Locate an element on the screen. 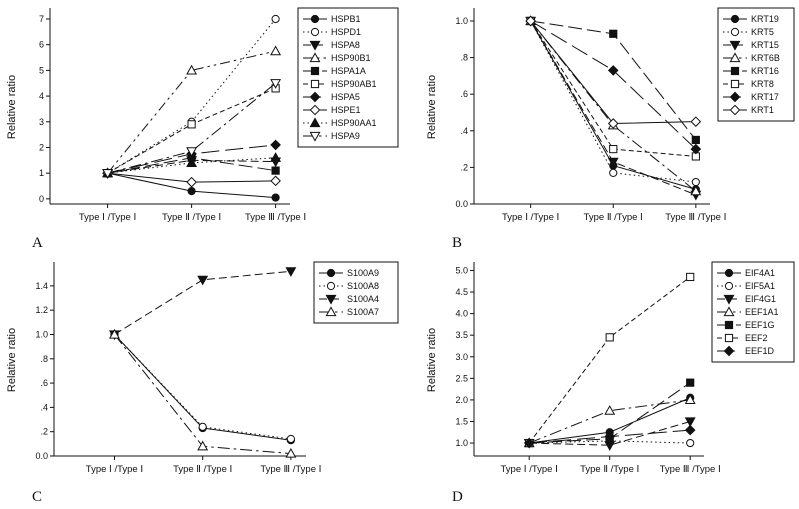  y-tick-label: 6 is located at coordinates (41, 45).